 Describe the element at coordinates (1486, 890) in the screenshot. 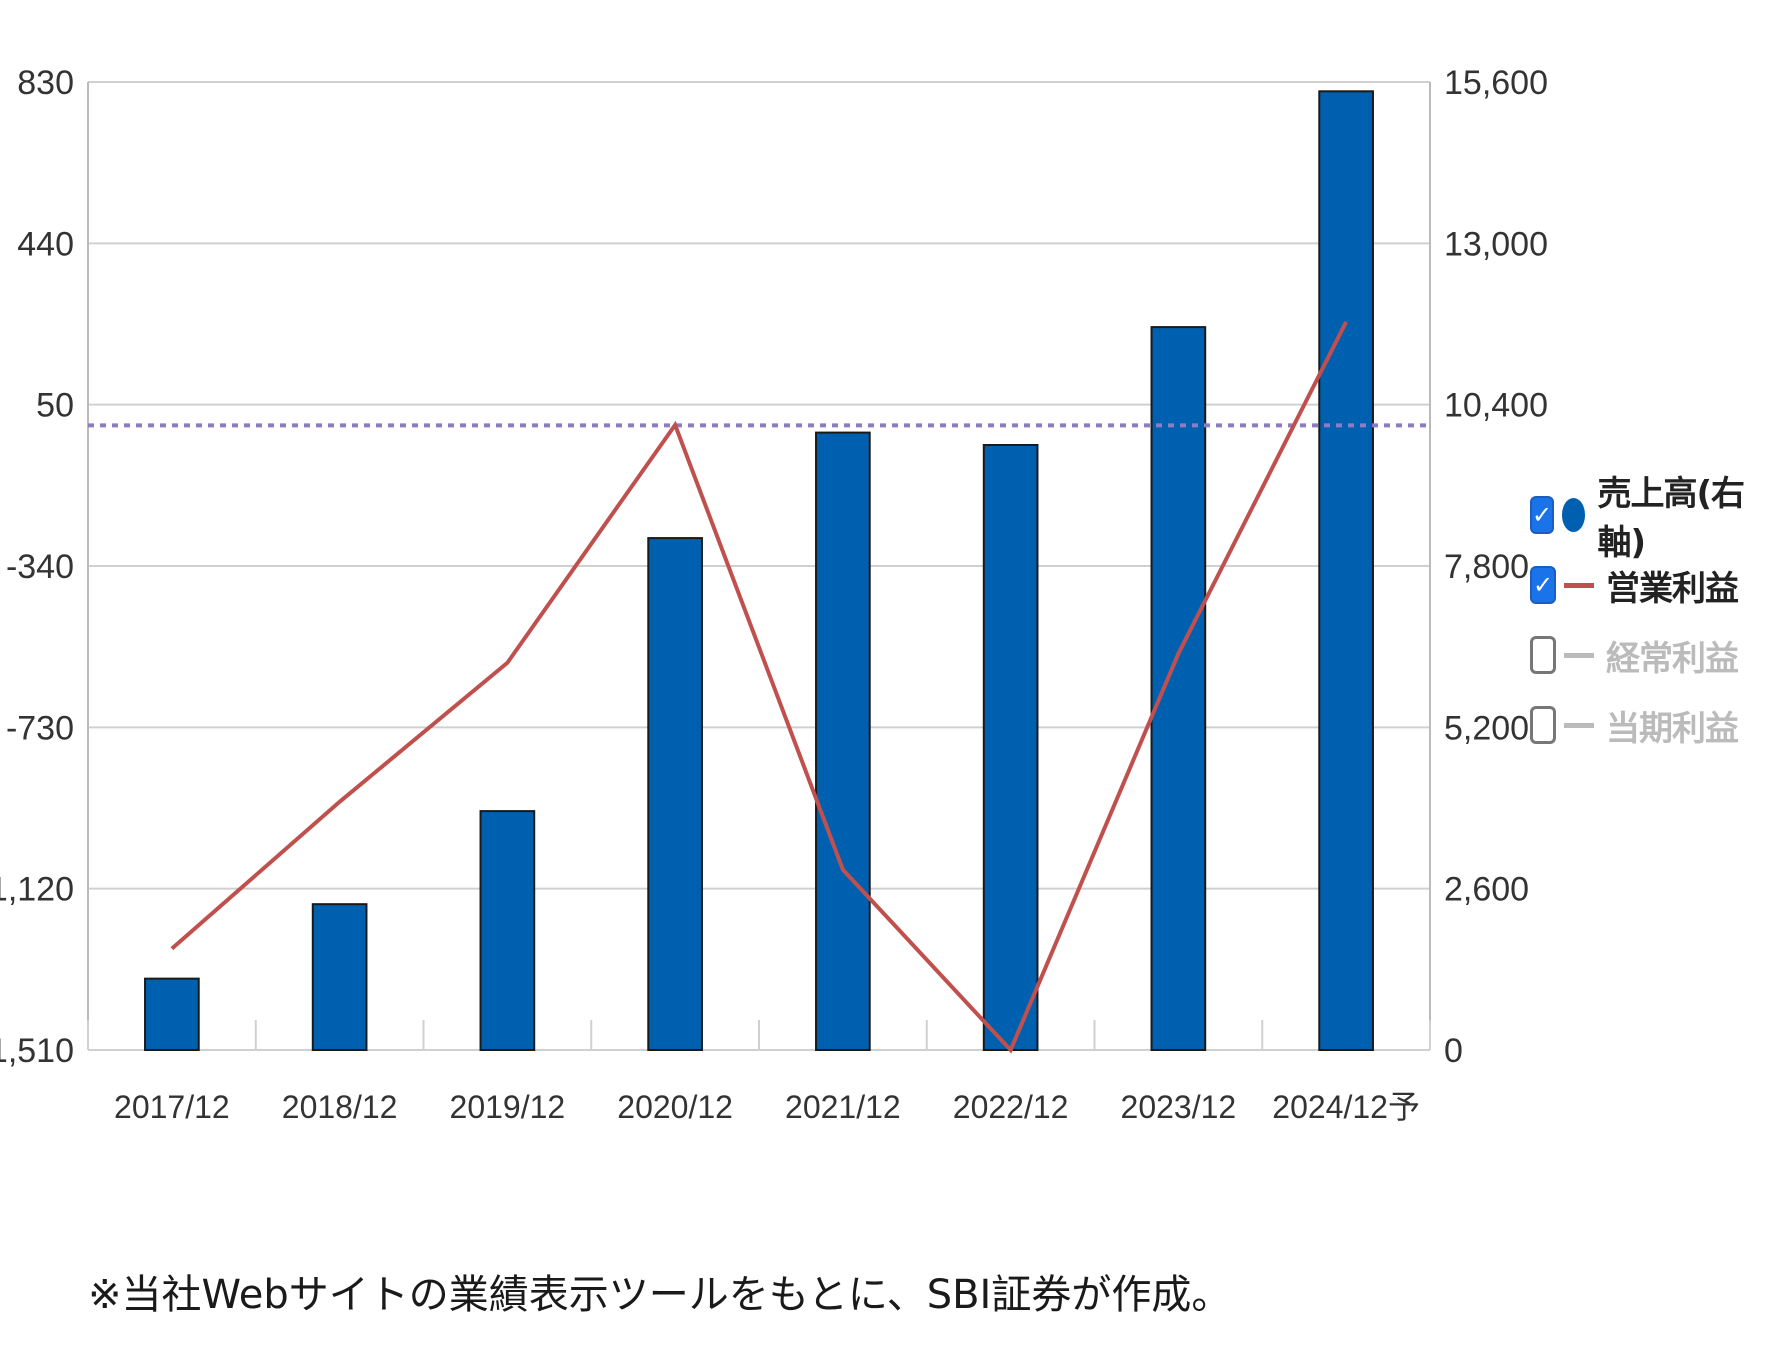

I see `right-axis-tick-label: 2,600` at that location.